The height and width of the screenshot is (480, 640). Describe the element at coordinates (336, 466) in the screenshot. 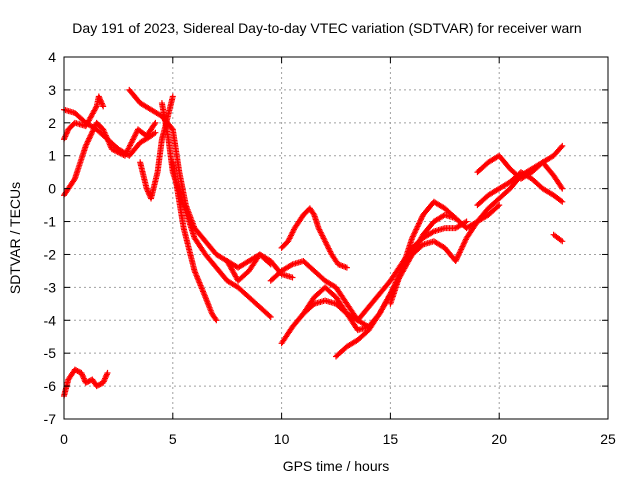

I see `x-axis-label: GPS time / hours` at that location.